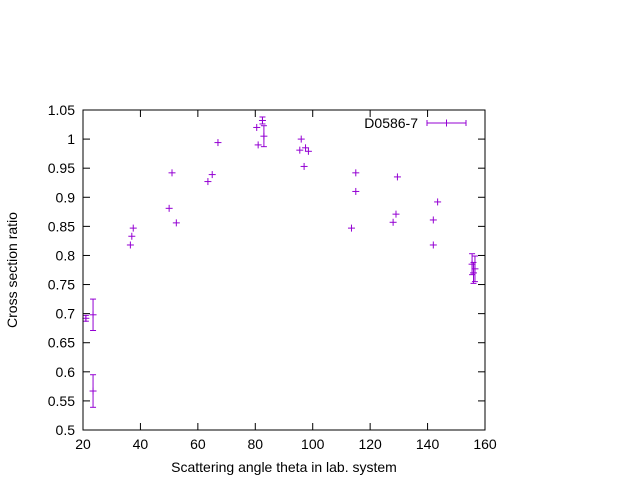  What do you see at coordinates (66, 430) in the screenshot?
I see `y-tick-label: 0.5` at bounding box center [66, 430].